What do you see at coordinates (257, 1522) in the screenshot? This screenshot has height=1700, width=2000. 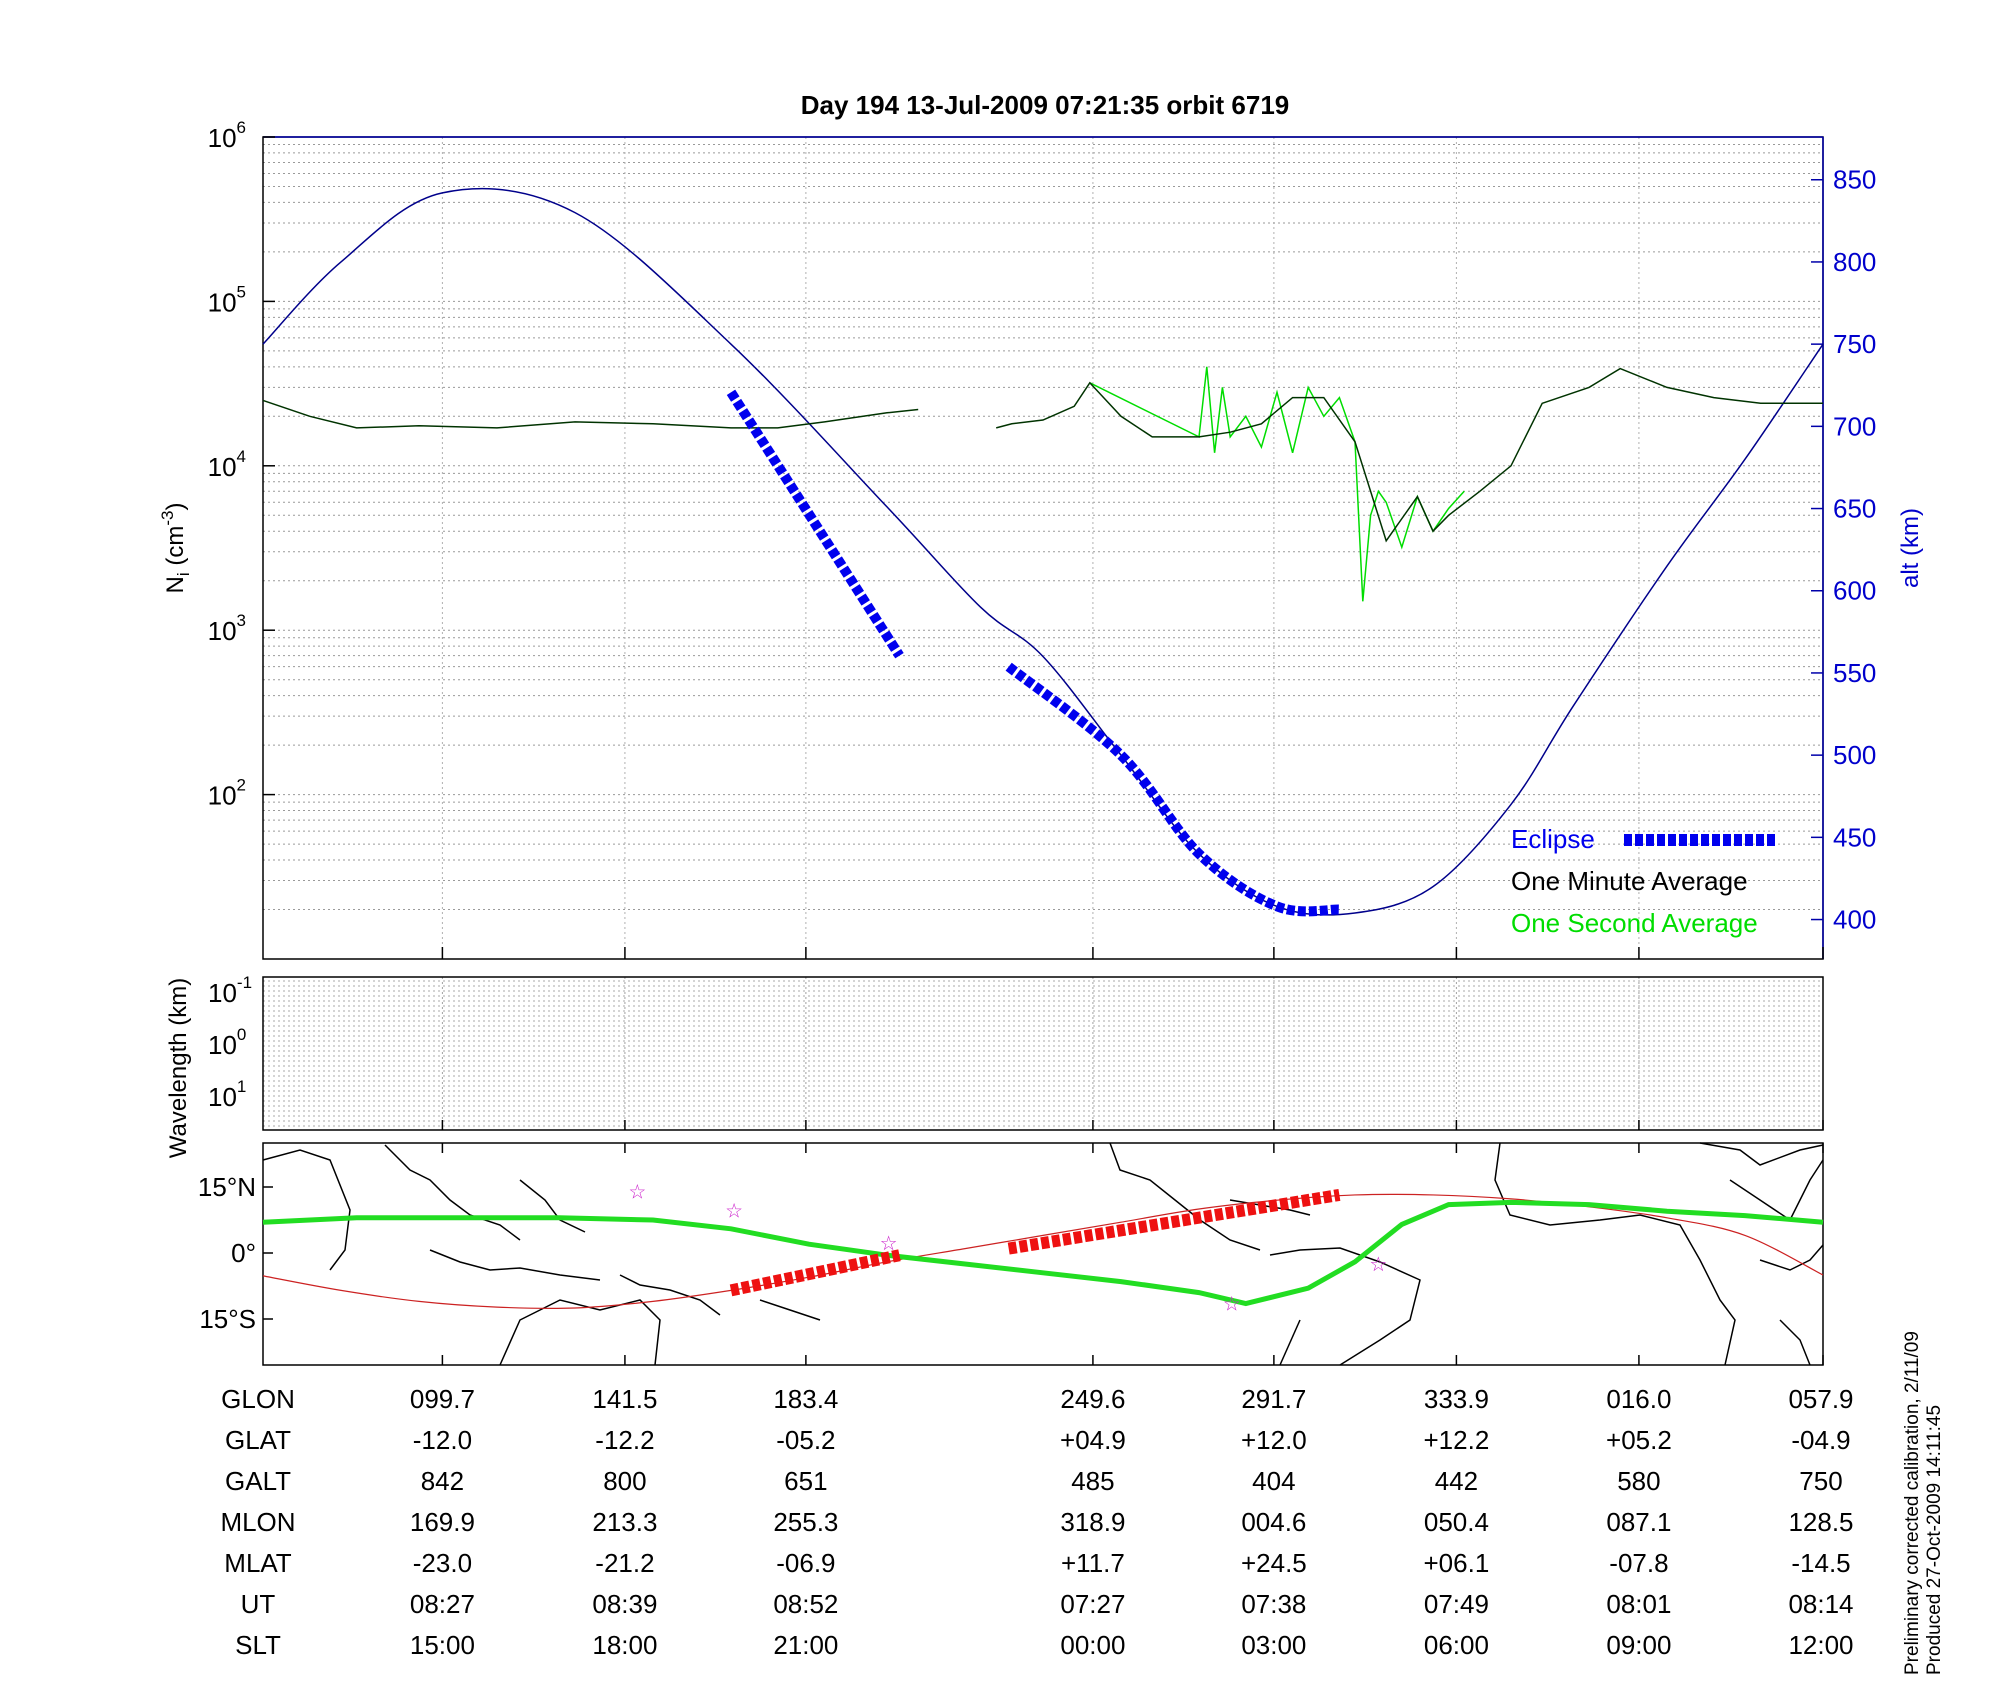 I see `table-row-header: MLON` at bounding box center [257, 1522].